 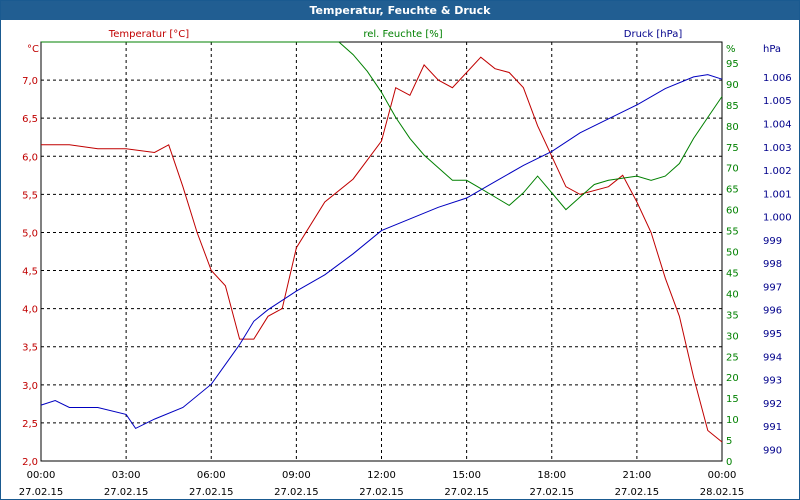 I want to click on humidity-tick-label: 80, so click(x=732, y=127).